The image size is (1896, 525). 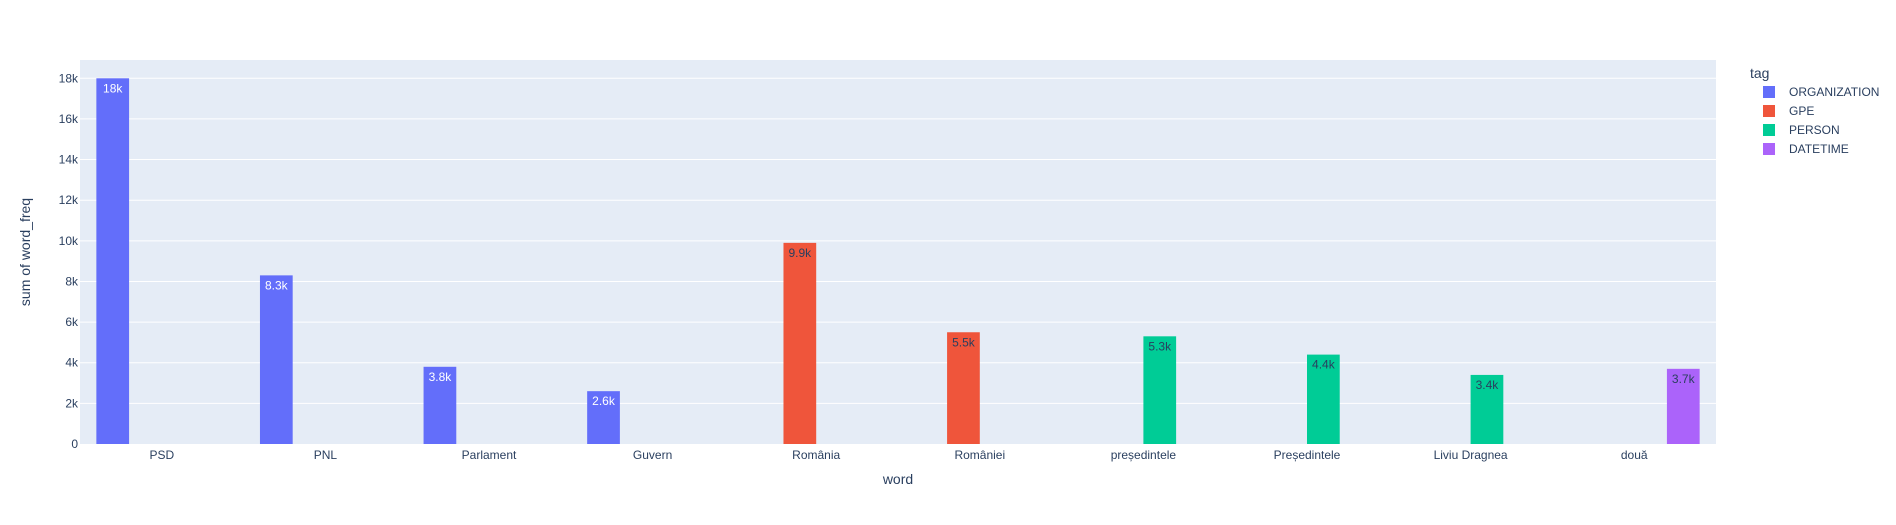 What do you see at coordinates (69, 119) in the screenshot?
I see `y-tick-label: 16k` at bounding box center [69, 119].